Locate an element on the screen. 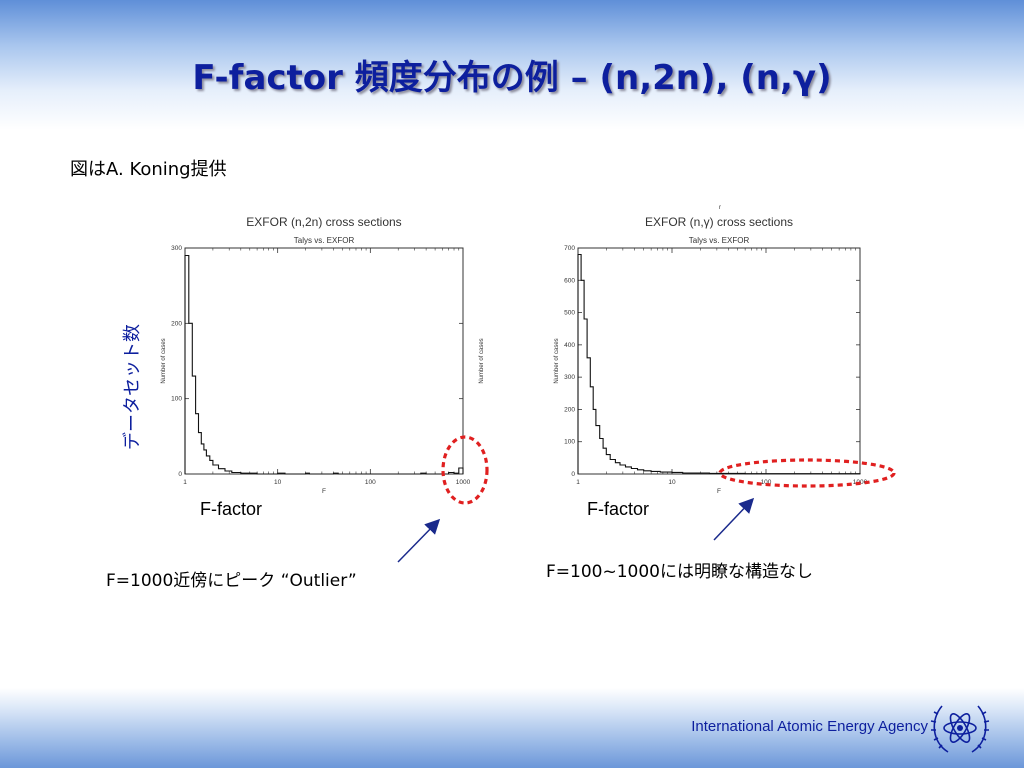 This screenshot has width=1024, height=768. chart-left-histogram-line is located at coordinates (324, 364).